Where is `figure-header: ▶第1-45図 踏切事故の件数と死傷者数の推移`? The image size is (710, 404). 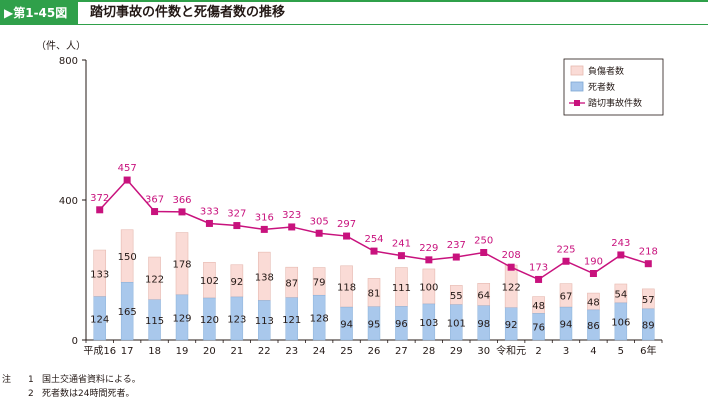
figure-header: ▶第1-45図 踏切事故の件数と死傷者数の推移 is located at coordinates (354, 12).